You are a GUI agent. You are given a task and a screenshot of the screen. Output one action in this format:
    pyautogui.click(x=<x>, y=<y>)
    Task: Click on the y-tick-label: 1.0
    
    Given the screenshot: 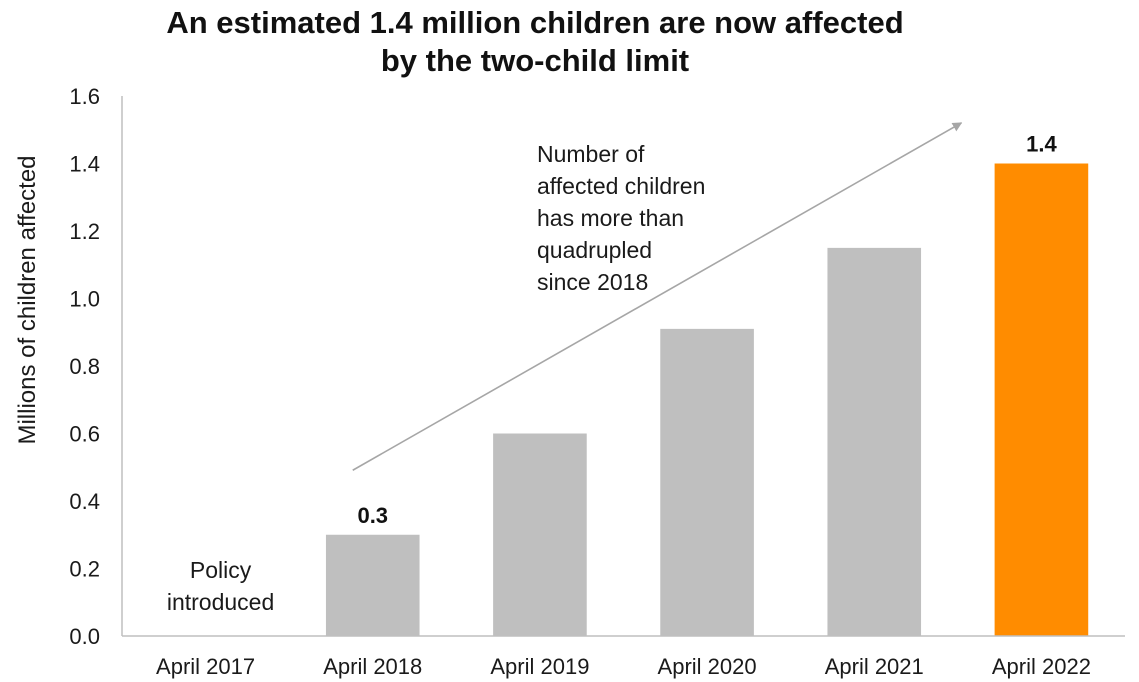 What is the action you would take?
    pyautogui.click(x=84, y=299)
    